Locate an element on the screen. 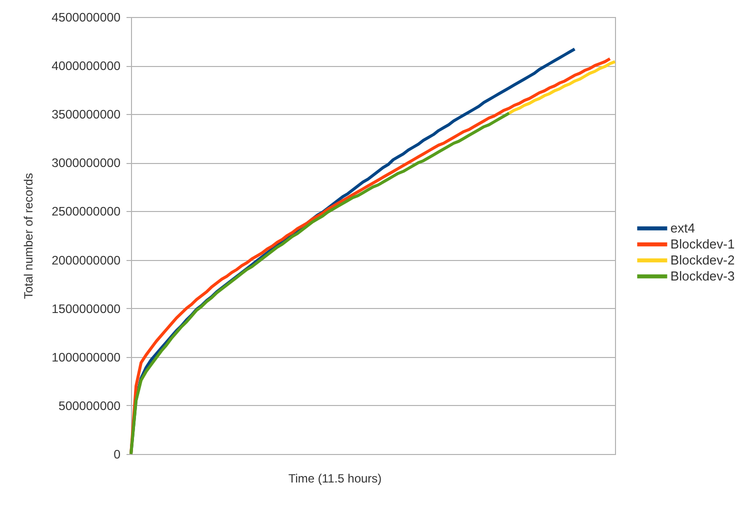  y-tick-label: 4500000000 is located at coordinates (86, 17).